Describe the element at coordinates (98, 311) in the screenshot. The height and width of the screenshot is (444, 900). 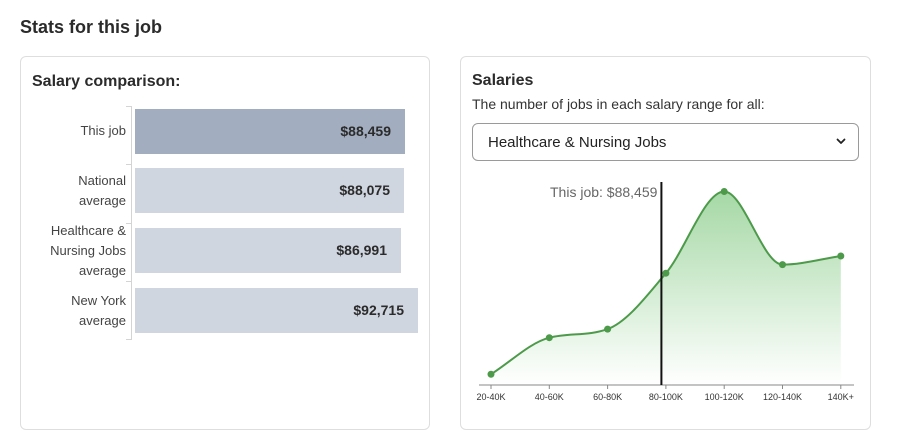
I see `bar-label-new-york-average: New York average` at that location.